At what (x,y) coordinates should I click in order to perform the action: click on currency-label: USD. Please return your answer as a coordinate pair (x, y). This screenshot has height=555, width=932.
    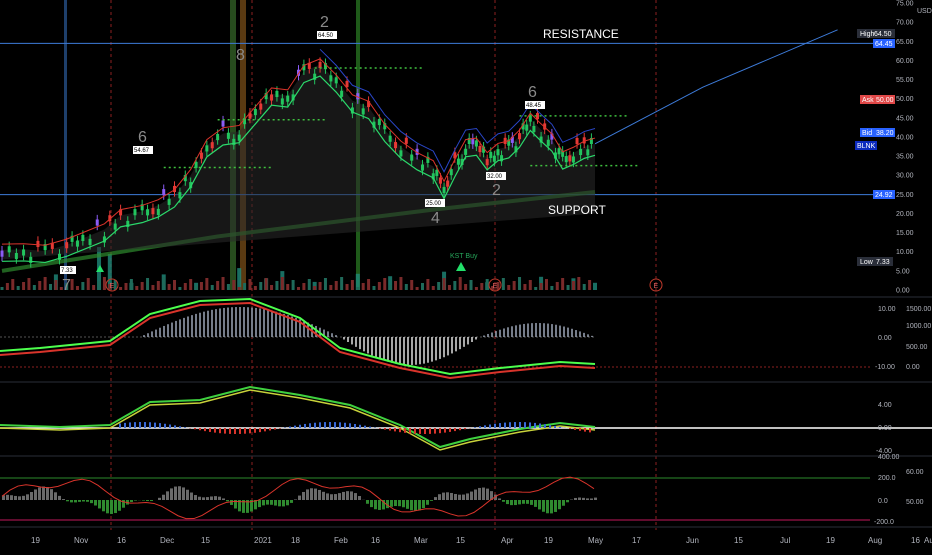
    Looking at the image, I should click on (924, 11).